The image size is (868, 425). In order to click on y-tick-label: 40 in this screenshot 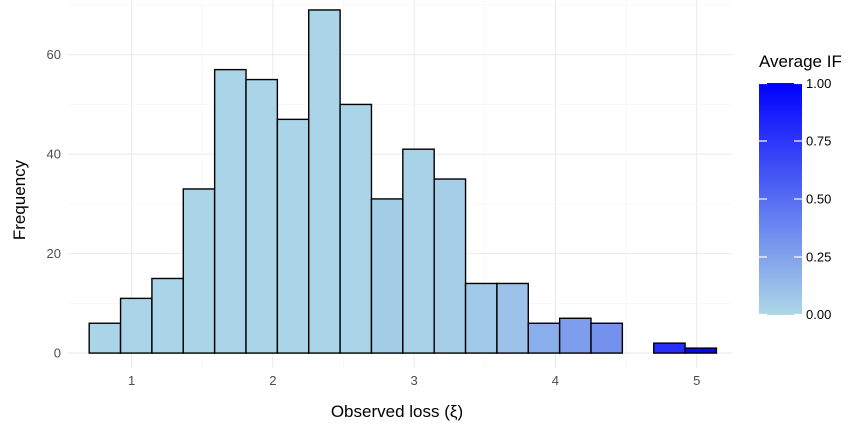, I will do `click(54, 154)`.